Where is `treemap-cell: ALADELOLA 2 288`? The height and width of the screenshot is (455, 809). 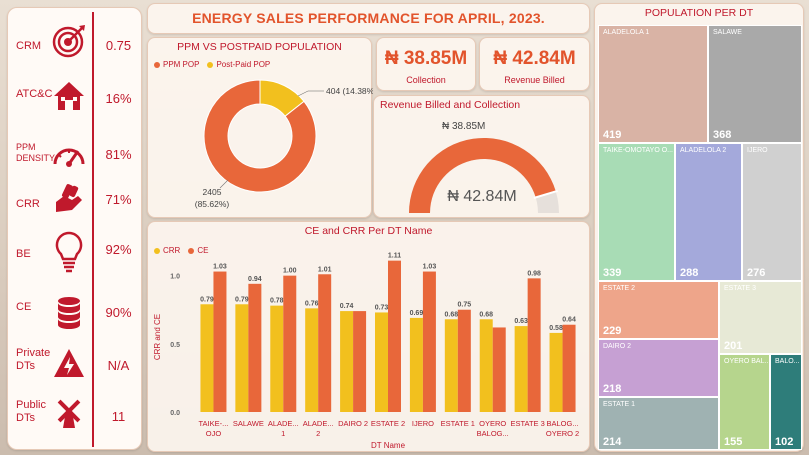
treemap-cell: ALADELOLA 2 288 is located at coordinates (708, 212).